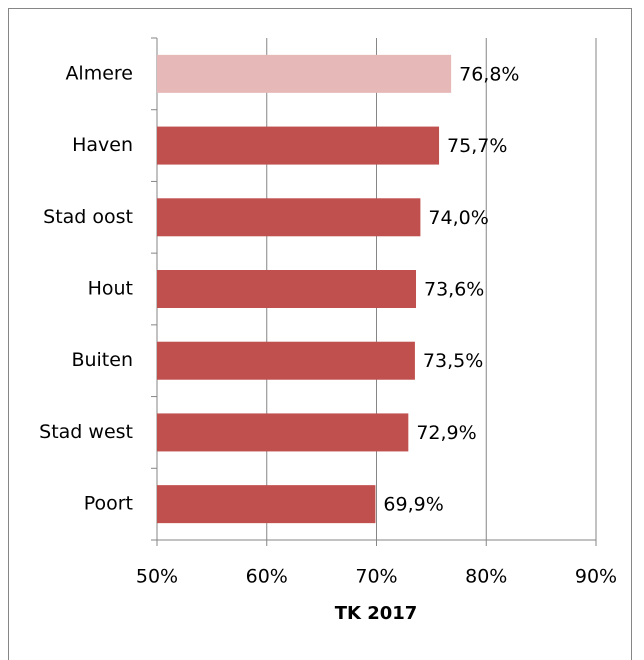 This screenshot has height=660, width=644. Describe the element at coordinates (446, 433) in the screenshot. I see `data-label: 72,9%` at that location.